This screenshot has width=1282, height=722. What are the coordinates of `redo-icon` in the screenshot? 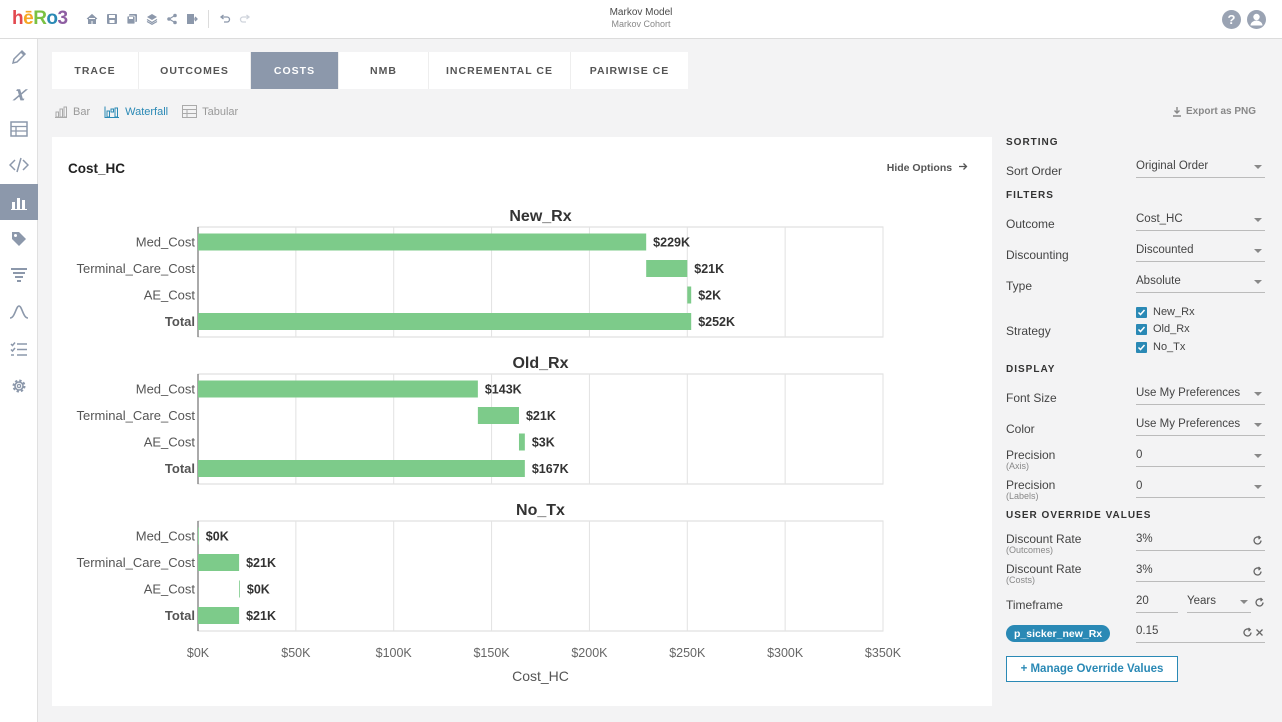 It's located at (245, 19).